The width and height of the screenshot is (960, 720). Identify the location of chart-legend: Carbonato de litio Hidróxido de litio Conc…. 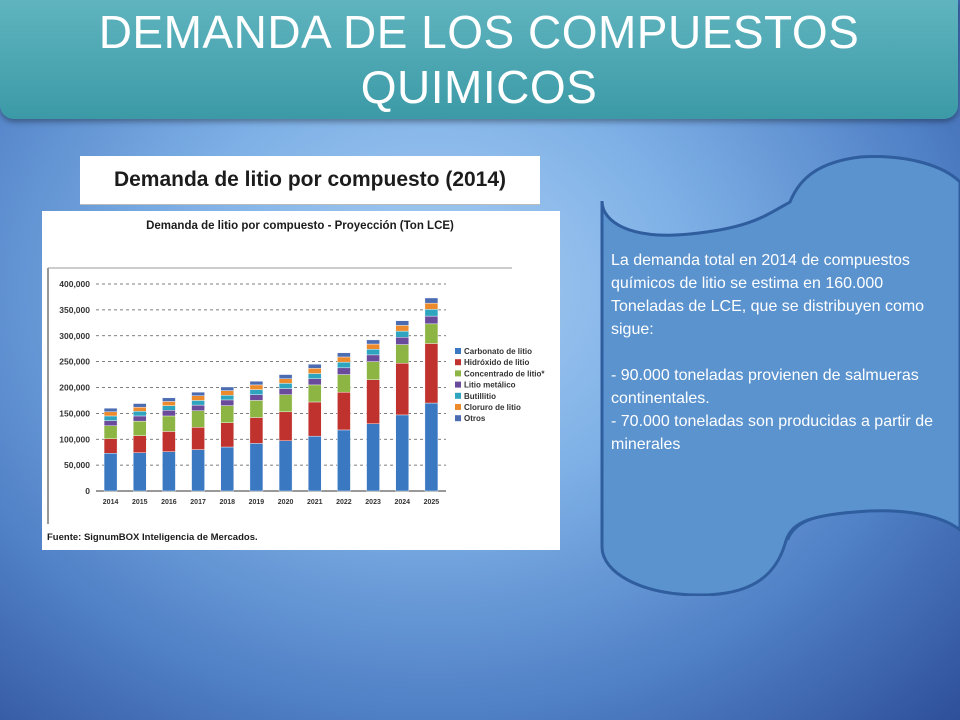
(500, 385).